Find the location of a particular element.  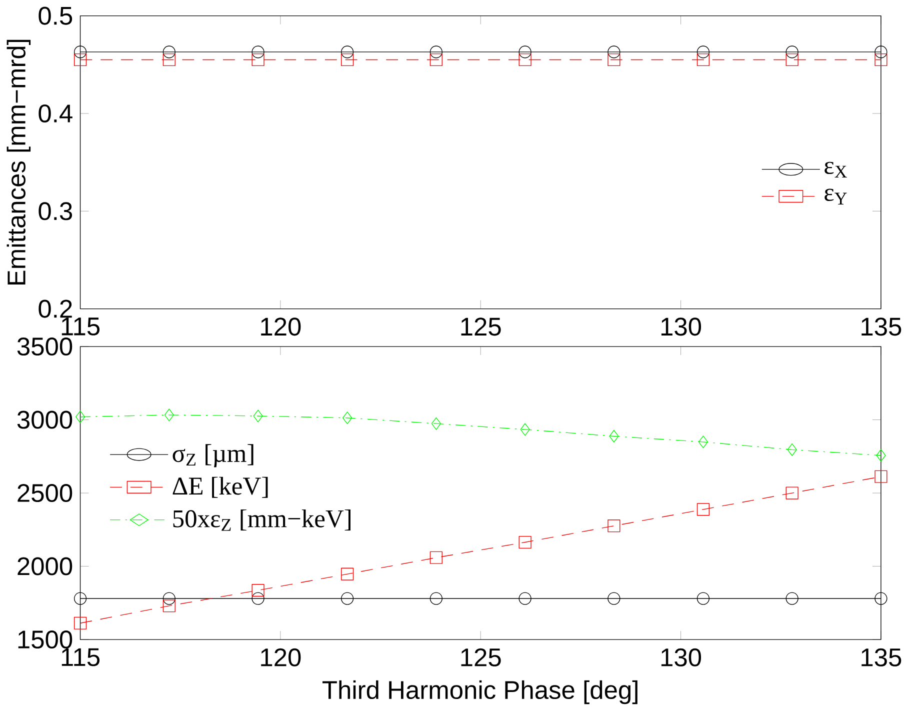

legend-label: ε$_{X}$ is located at coordinates (835, 170).